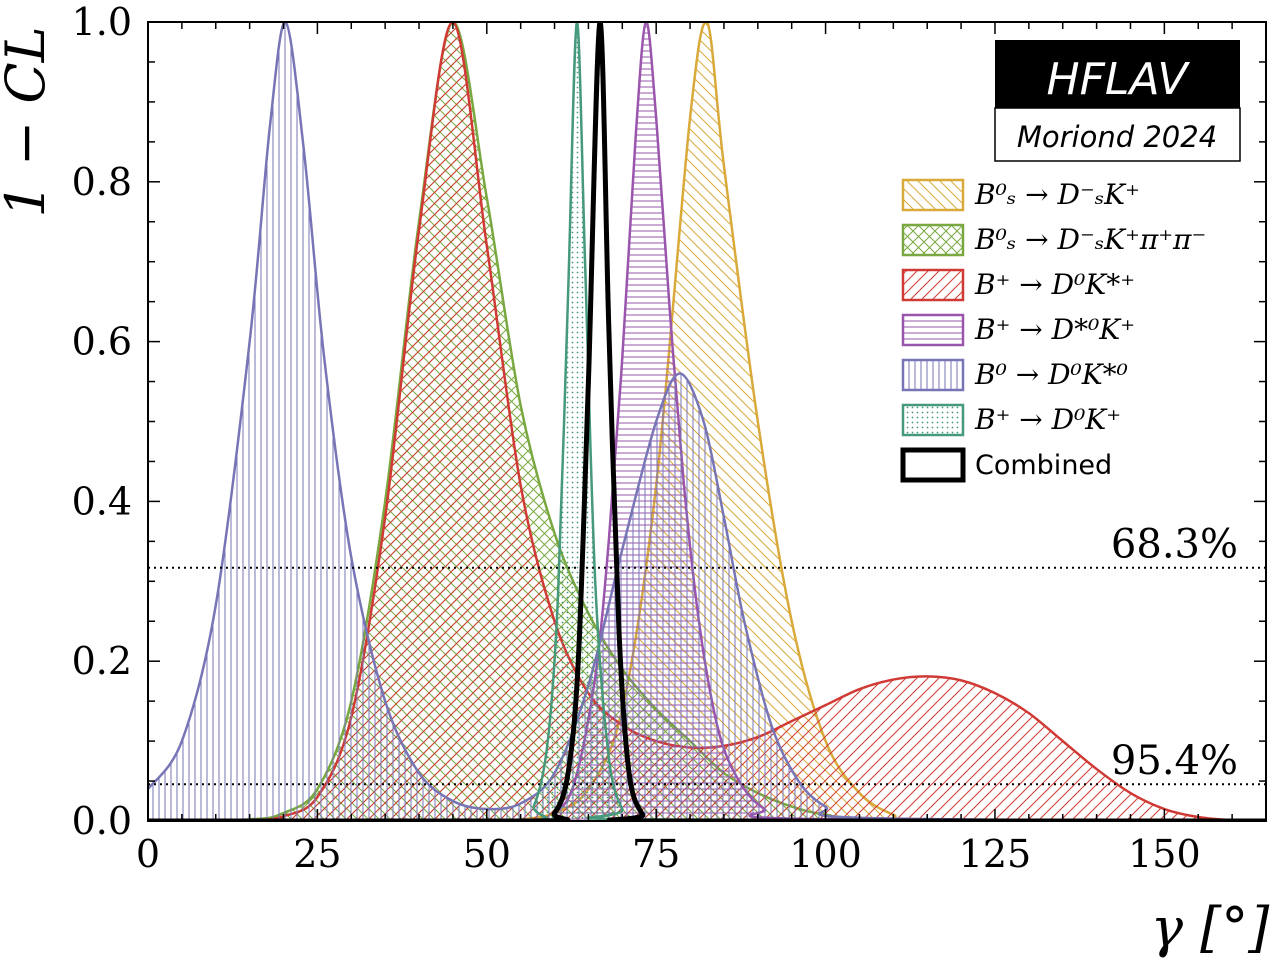 The height and width of the screenshot is (960, 1280). What do you see at coordinates (995, 854) in the screenshot?
I see `x-tick-label: 125` at bounding box center [995, 854].